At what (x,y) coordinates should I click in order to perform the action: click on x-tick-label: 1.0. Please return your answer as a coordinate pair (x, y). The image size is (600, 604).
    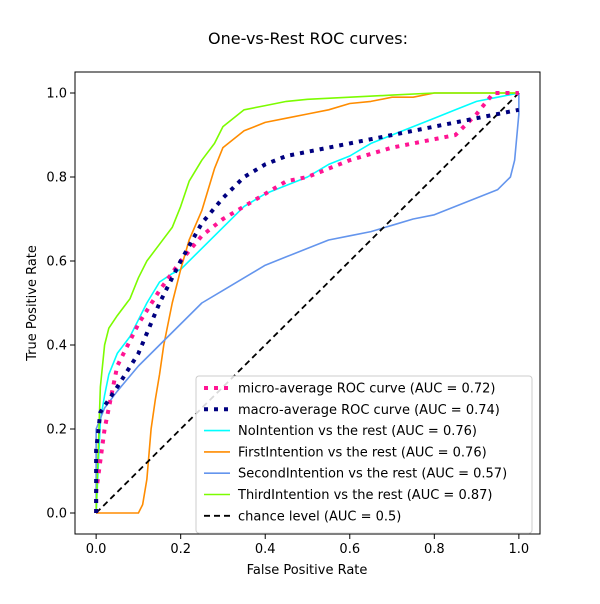
    Looking at the image, I should click on (519, 549).